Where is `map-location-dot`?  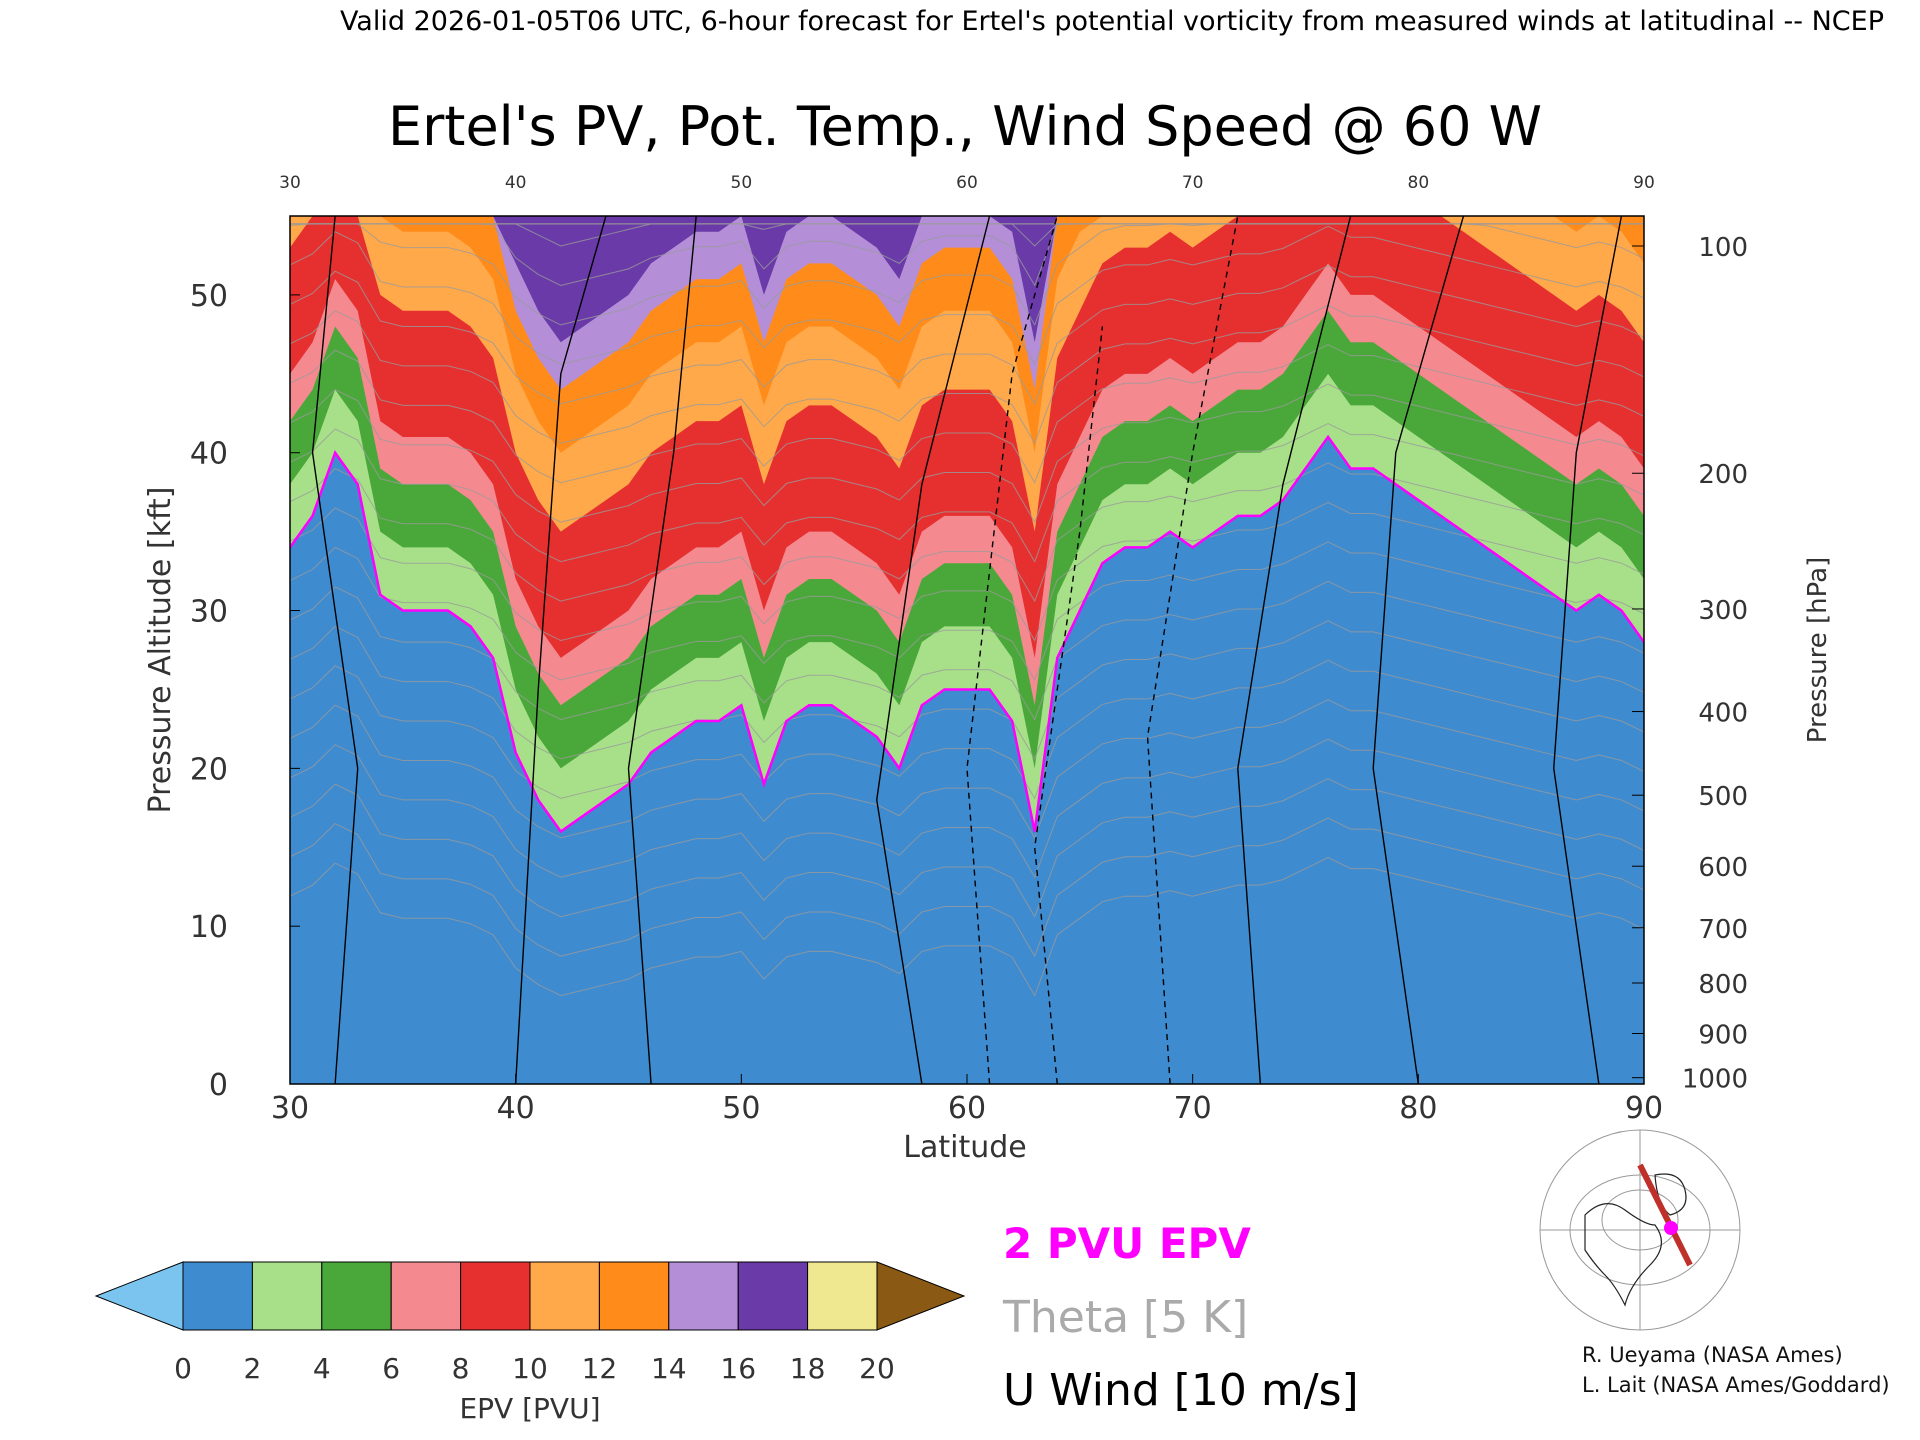 map-location-dot is located at coordinates (1671, 1228).